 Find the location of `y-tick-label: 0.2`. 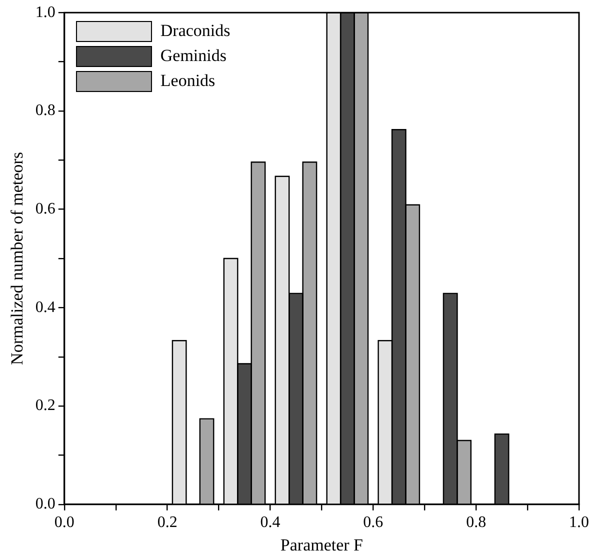

y-tick-label: 0.2 is located at coordinates (45, 405).